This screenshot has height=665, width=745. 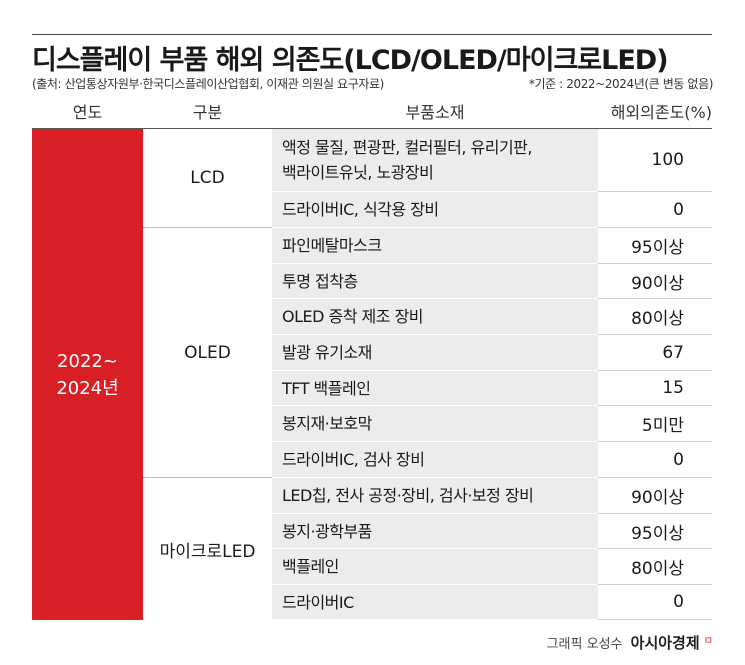 What do you see at coordinates (327, 423) in the screenshot?
I see `part-label: 봉지재·보호막` at bounding box center [327, 423].